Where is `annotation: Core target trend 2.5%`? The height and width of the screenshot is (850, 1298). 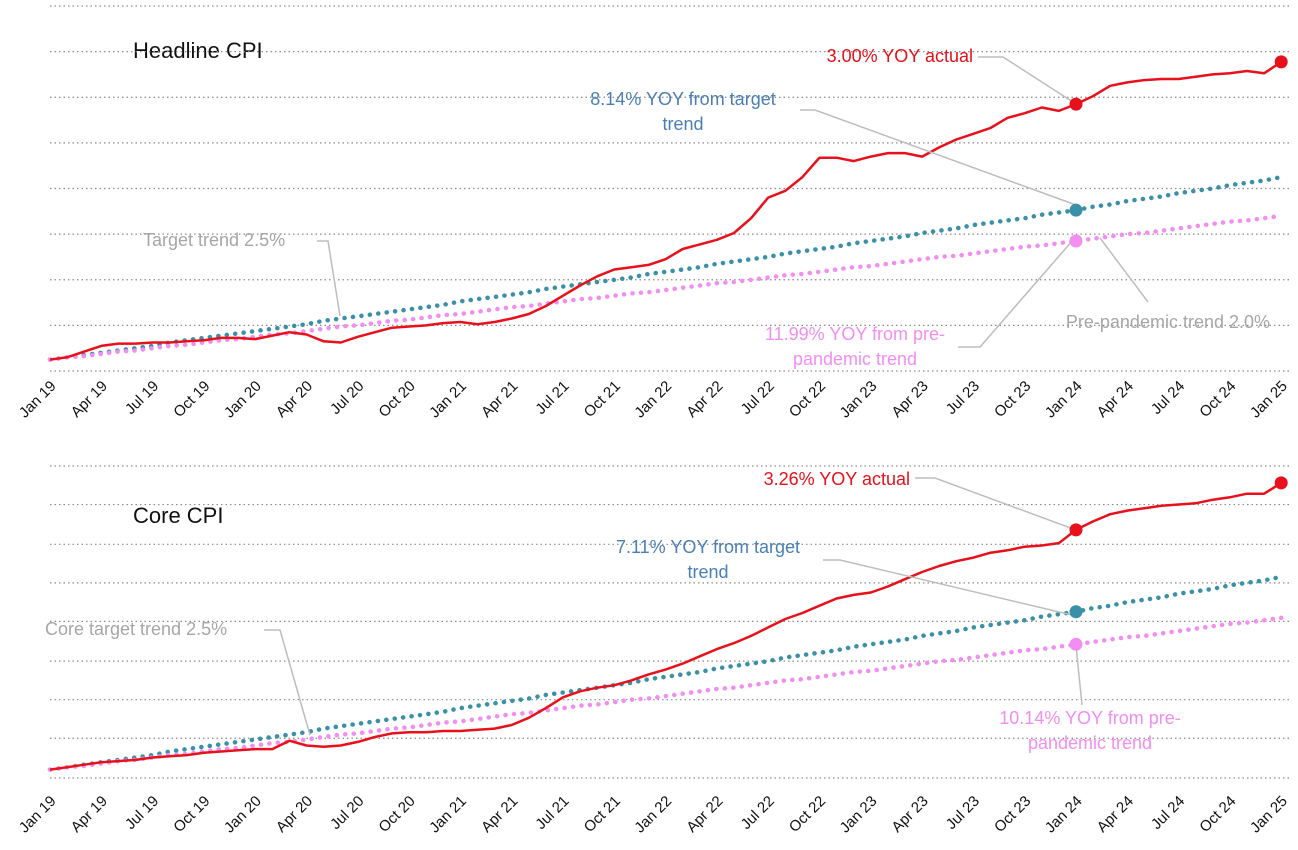
annotation: Core target trend 2.5% is located at coordinates (136, 629).